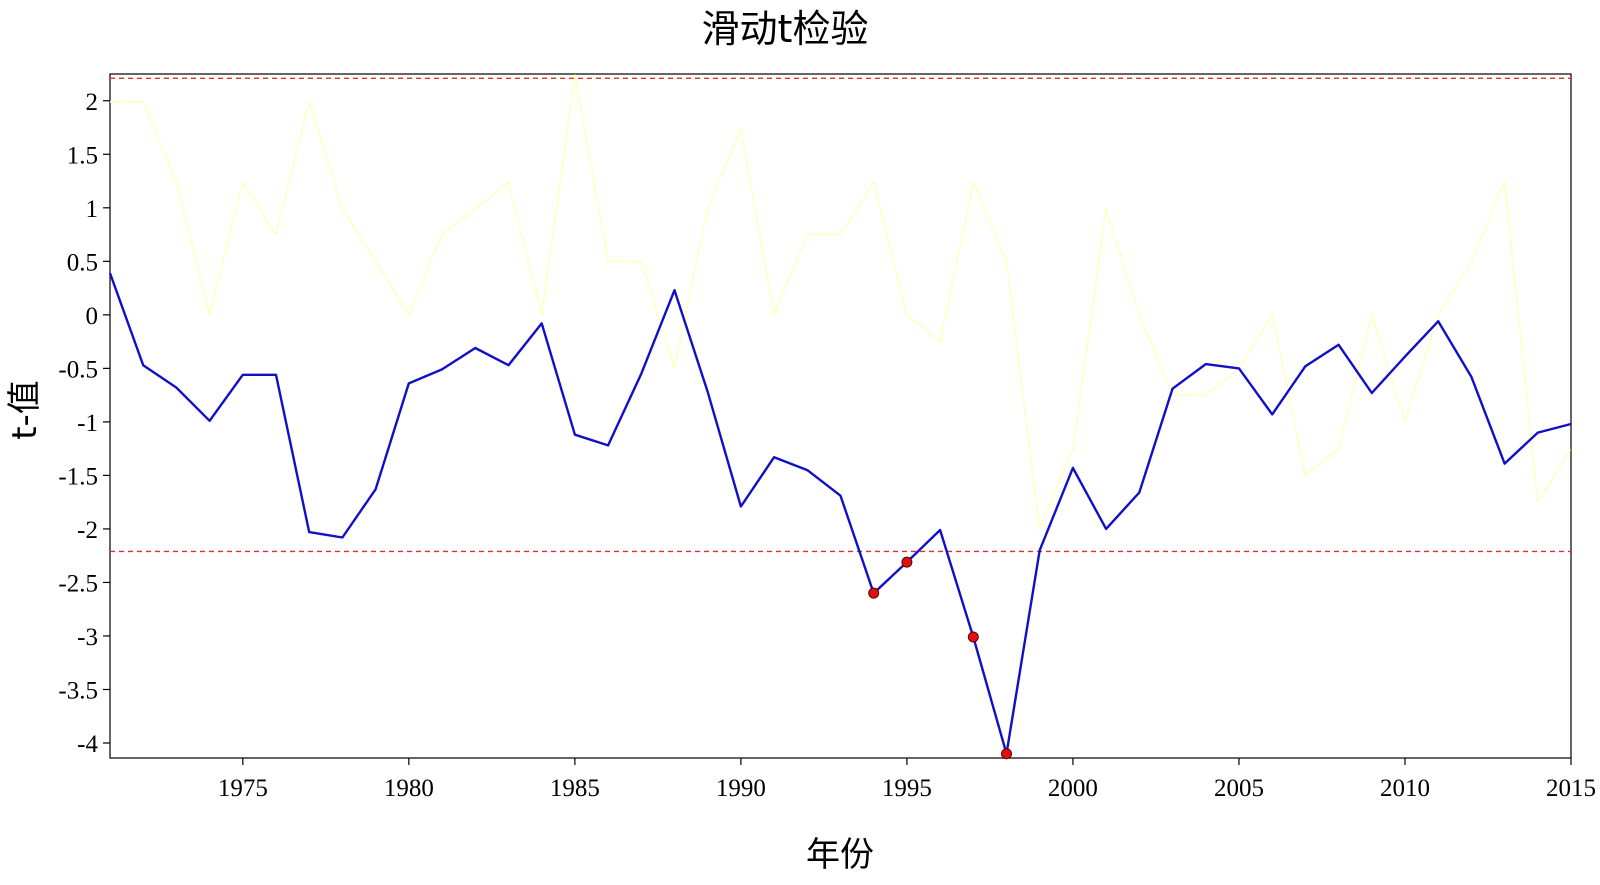 The image size is (1600, 885). What do you see at coordinates (1073, 788) in the screenshot?
I see `x-tick-label: 2000` at bounding box center [1073, 788].